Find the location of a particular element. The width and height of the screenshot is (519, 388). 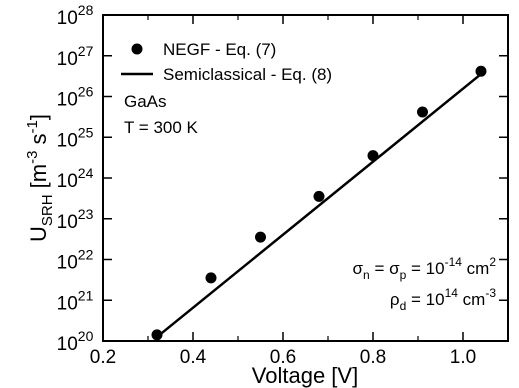

param-rho-sub: d is located at coordinates (403, 306).